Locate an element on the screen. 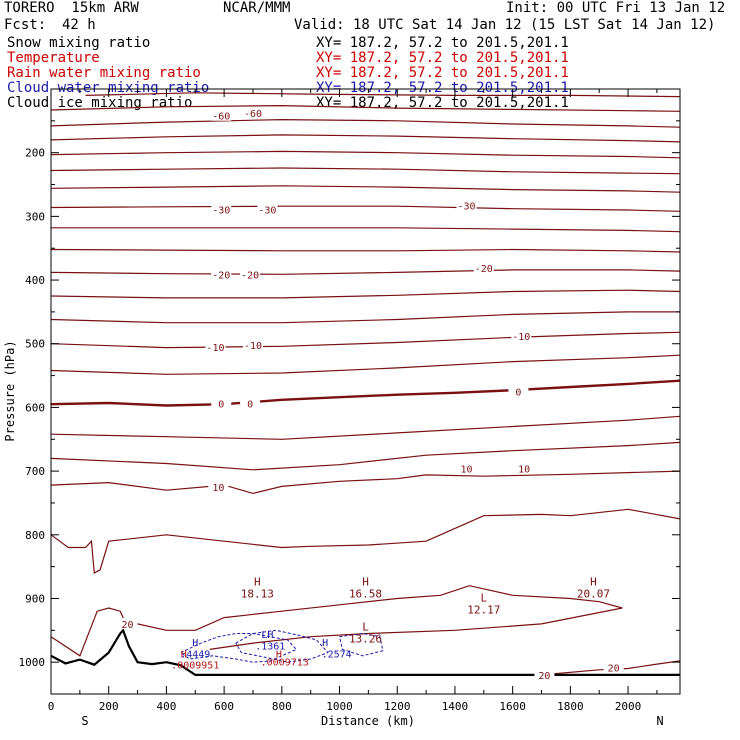  mixing-ratio-label-9: .2574 is located at coordinates (337, 655).